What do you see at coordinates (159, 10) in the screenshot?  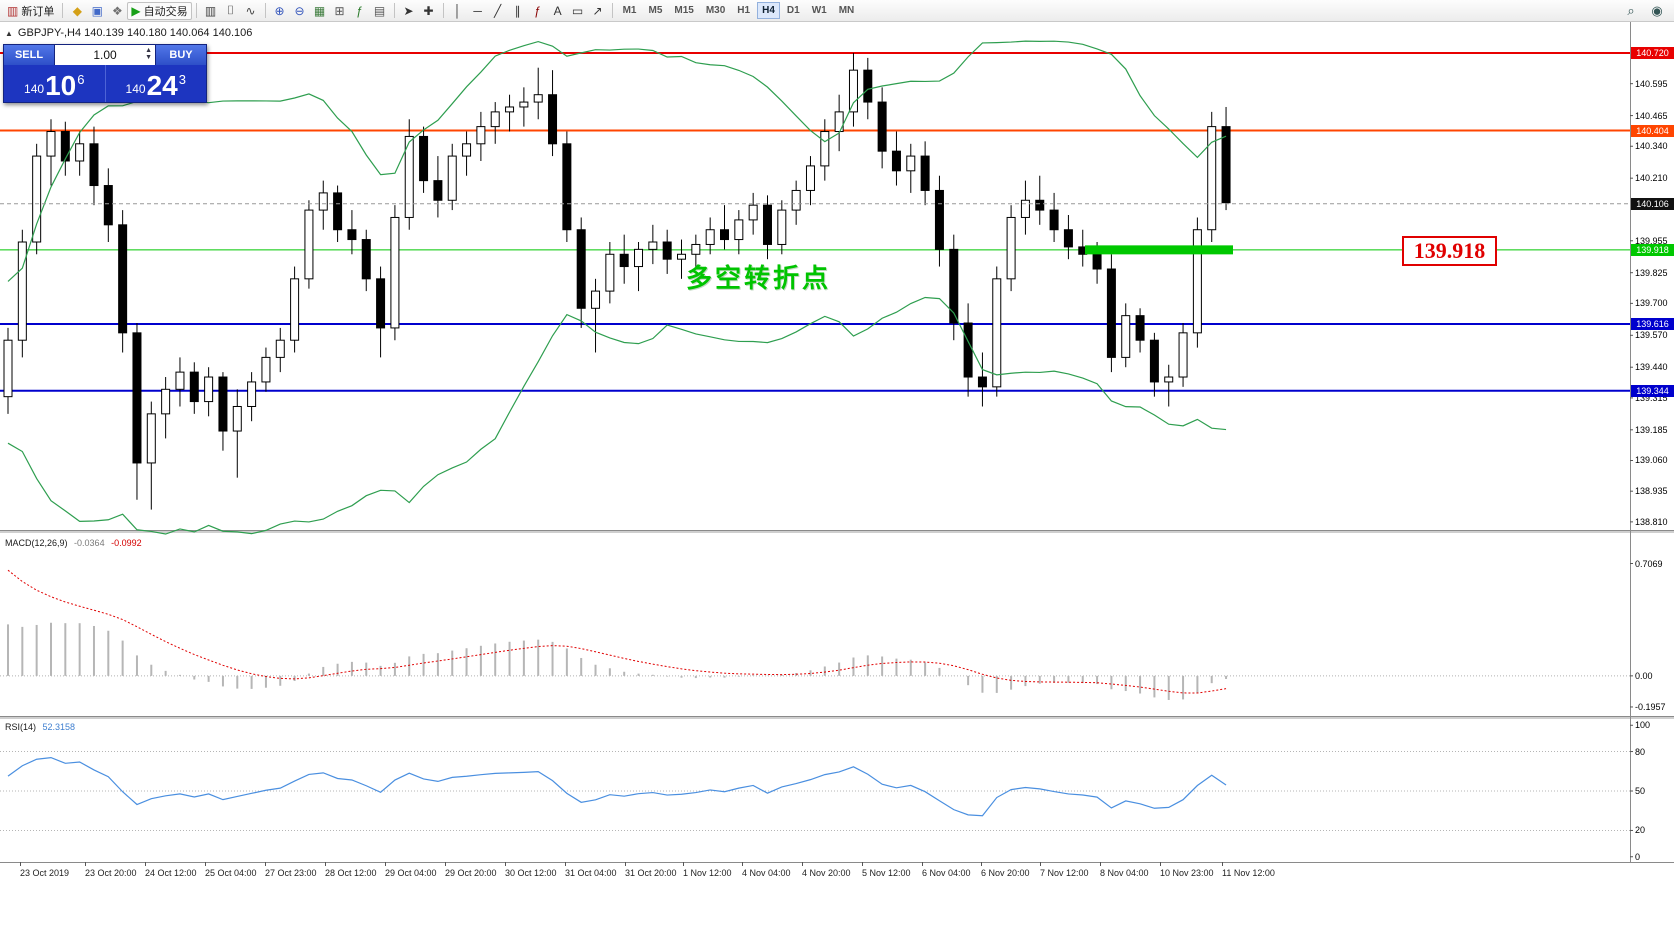 I see `auto-trading-button: ▶ 自动交易` at bounding box center [159, 10].